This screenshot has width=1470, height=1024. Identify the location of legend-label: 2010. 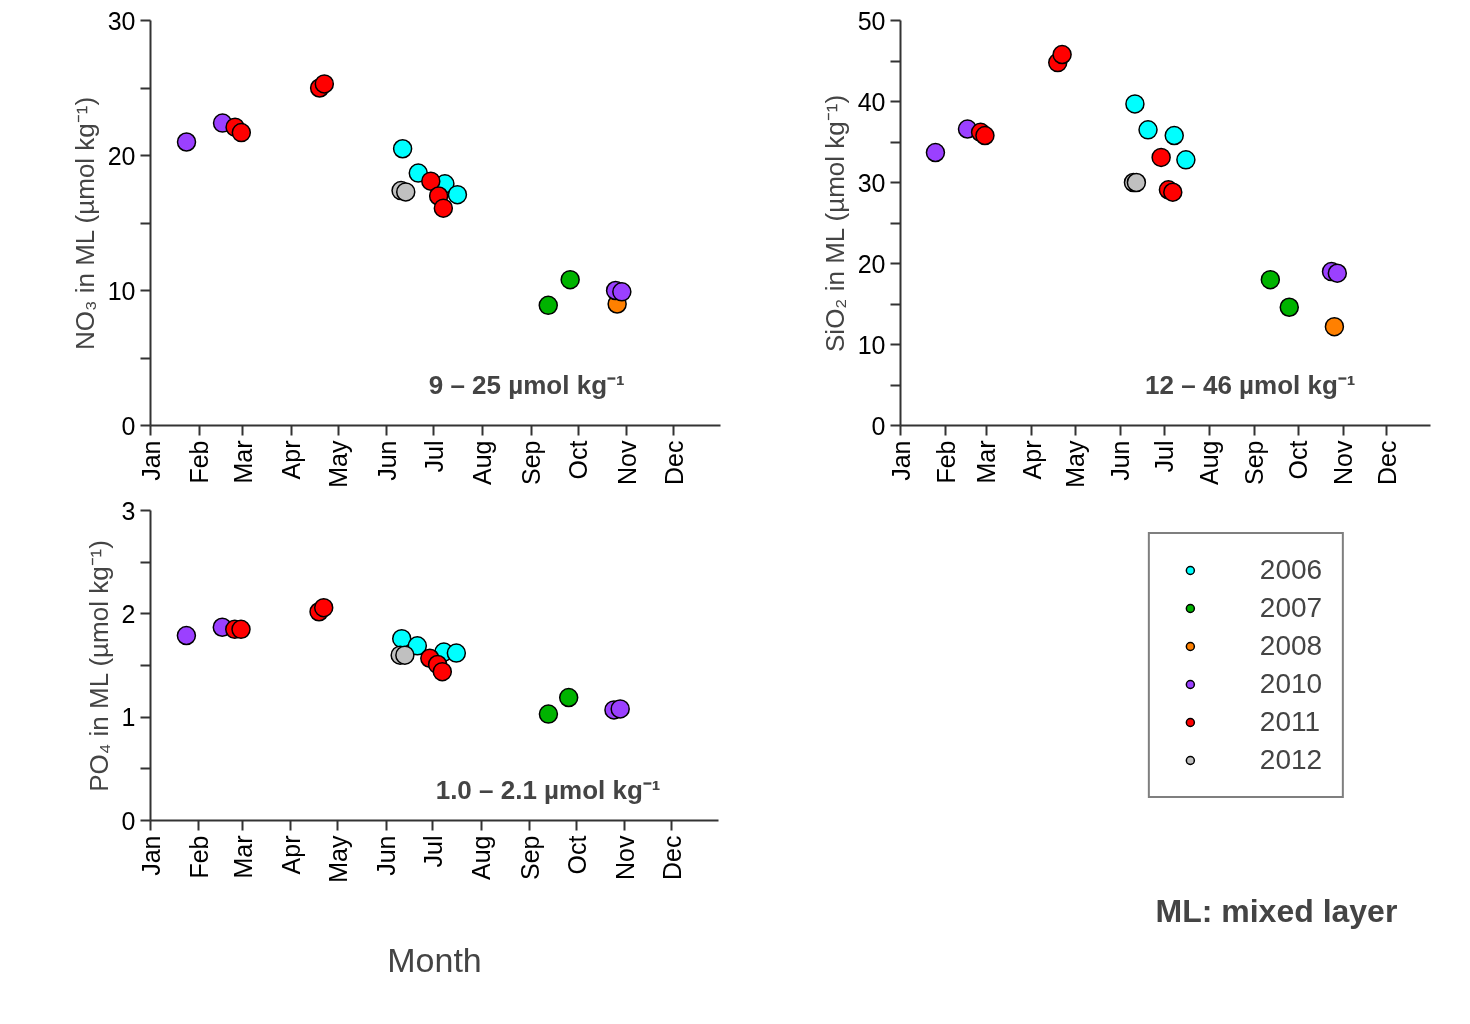
(1291, 684).